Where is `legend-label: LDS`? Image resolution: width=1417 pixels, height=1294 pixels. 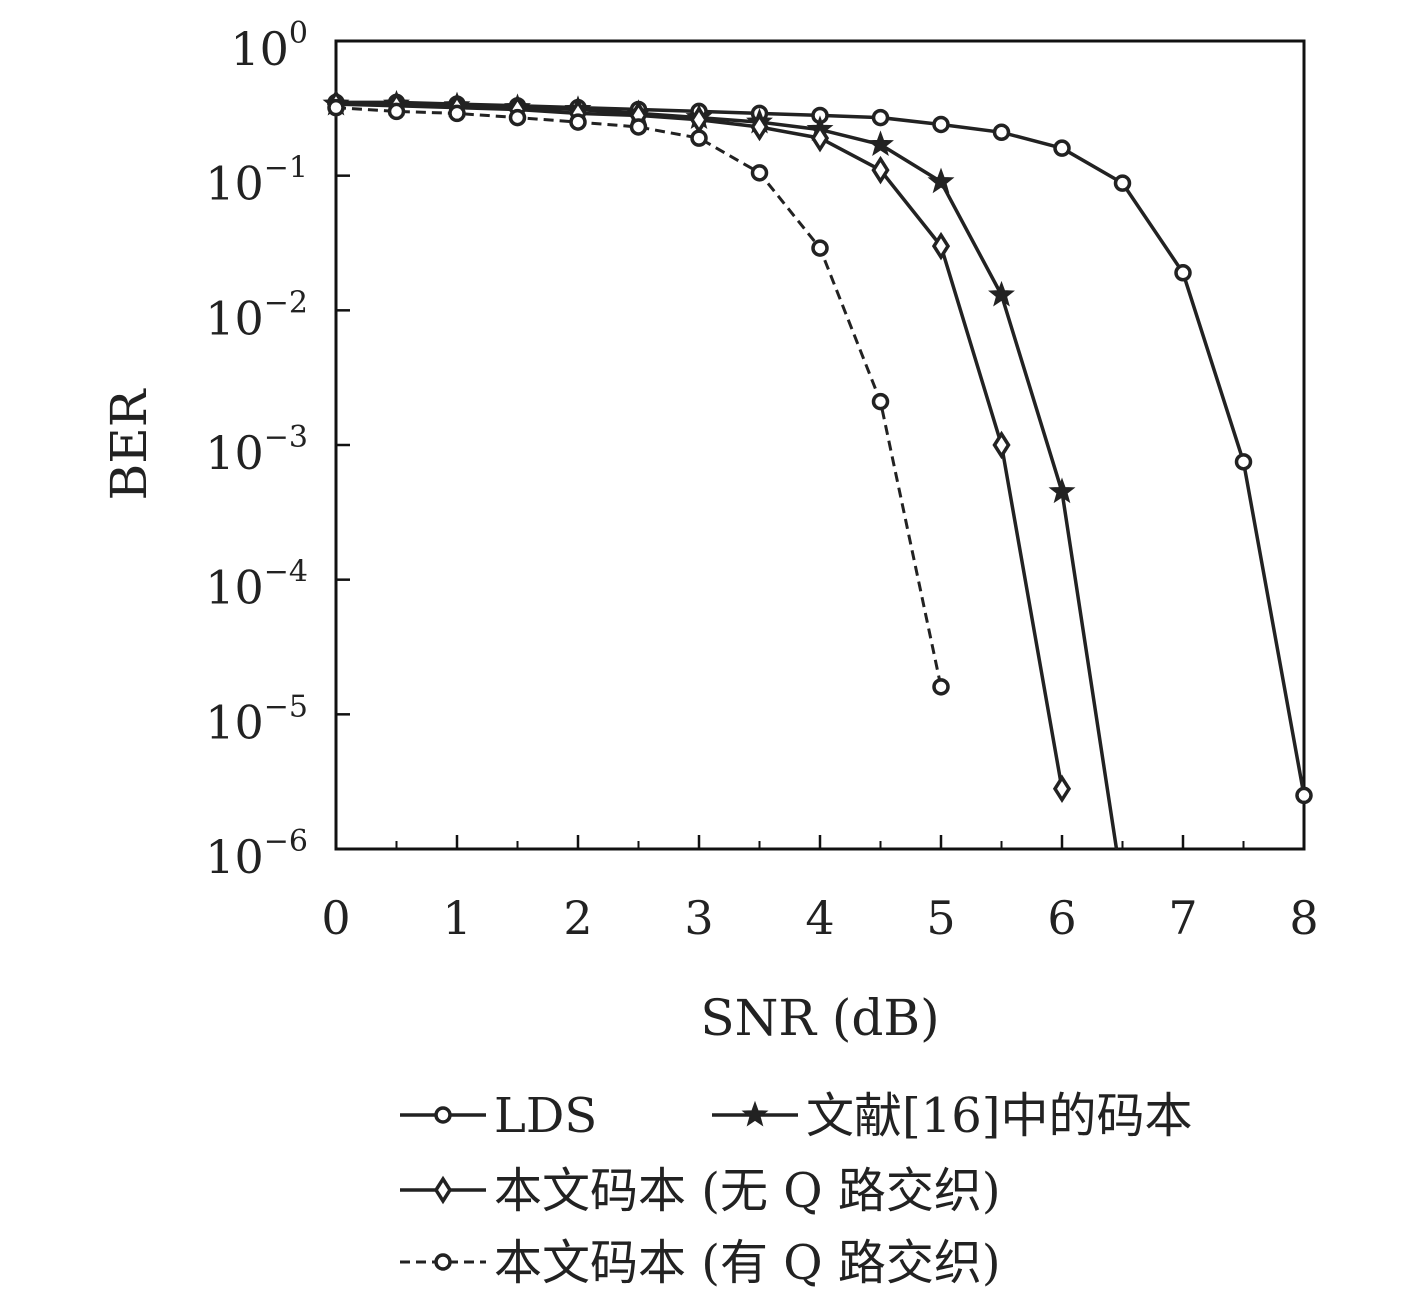
legend-label: LDS is located at coordinates (545, 1116).